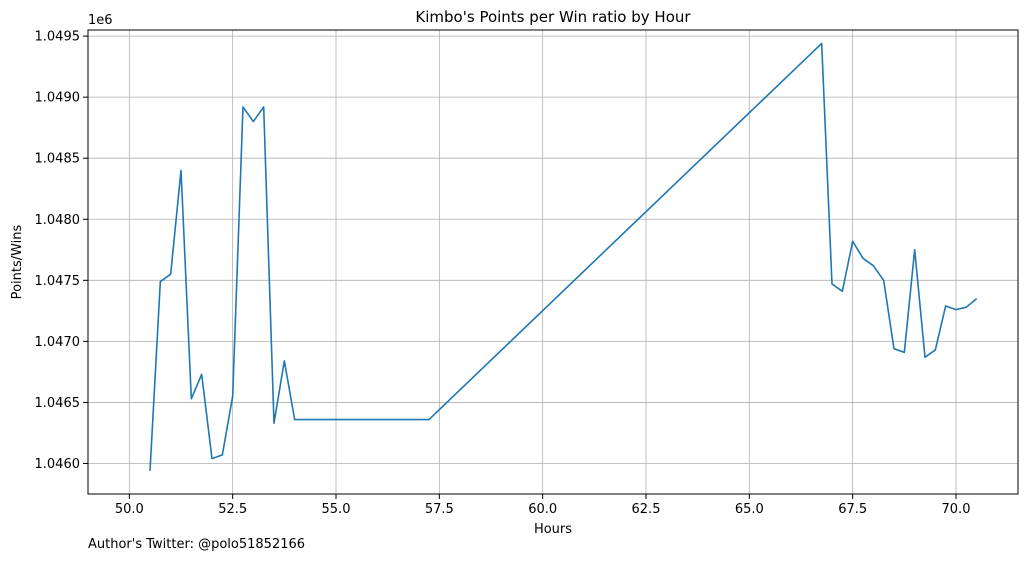  What do you see at coordinates (58, 37) in the screenshot?
I see `y-tick-label: 1.0495` at bounding box center [58, 37].